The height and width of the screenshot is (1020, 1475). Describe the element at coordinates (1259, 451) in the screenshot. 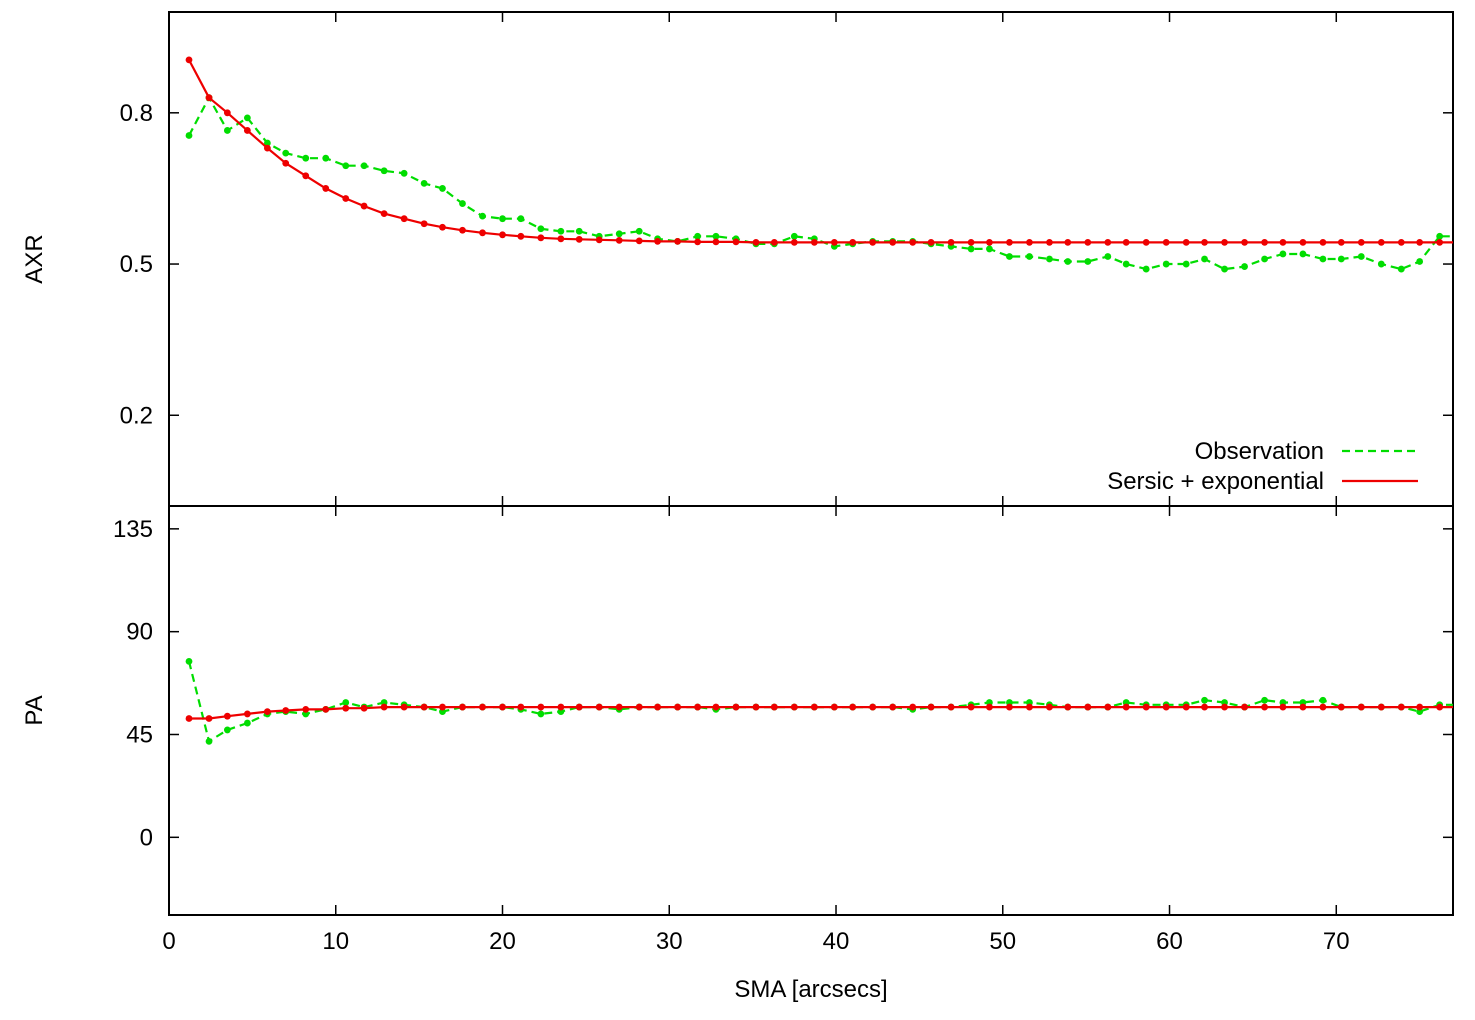

I see `legend-label-observation: Observation` at that location.